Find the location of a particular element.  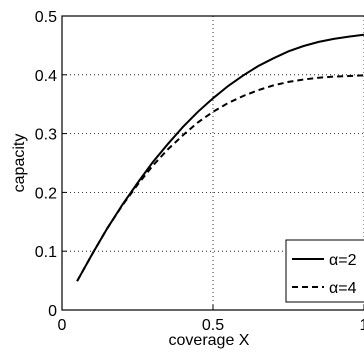

legend: α=2 α=4 is located at coordinates (324, 271).